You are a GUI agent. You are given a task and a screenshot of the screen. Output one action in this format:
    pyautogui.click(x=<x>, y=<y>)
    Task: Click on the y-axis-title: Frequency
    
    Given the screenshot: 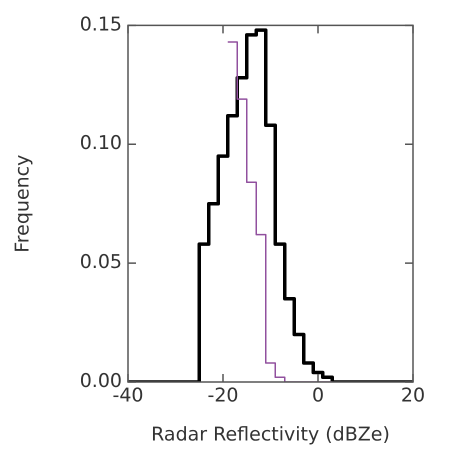 What is the action you would take?
    pyautogui.click(x=22, y=203)
    